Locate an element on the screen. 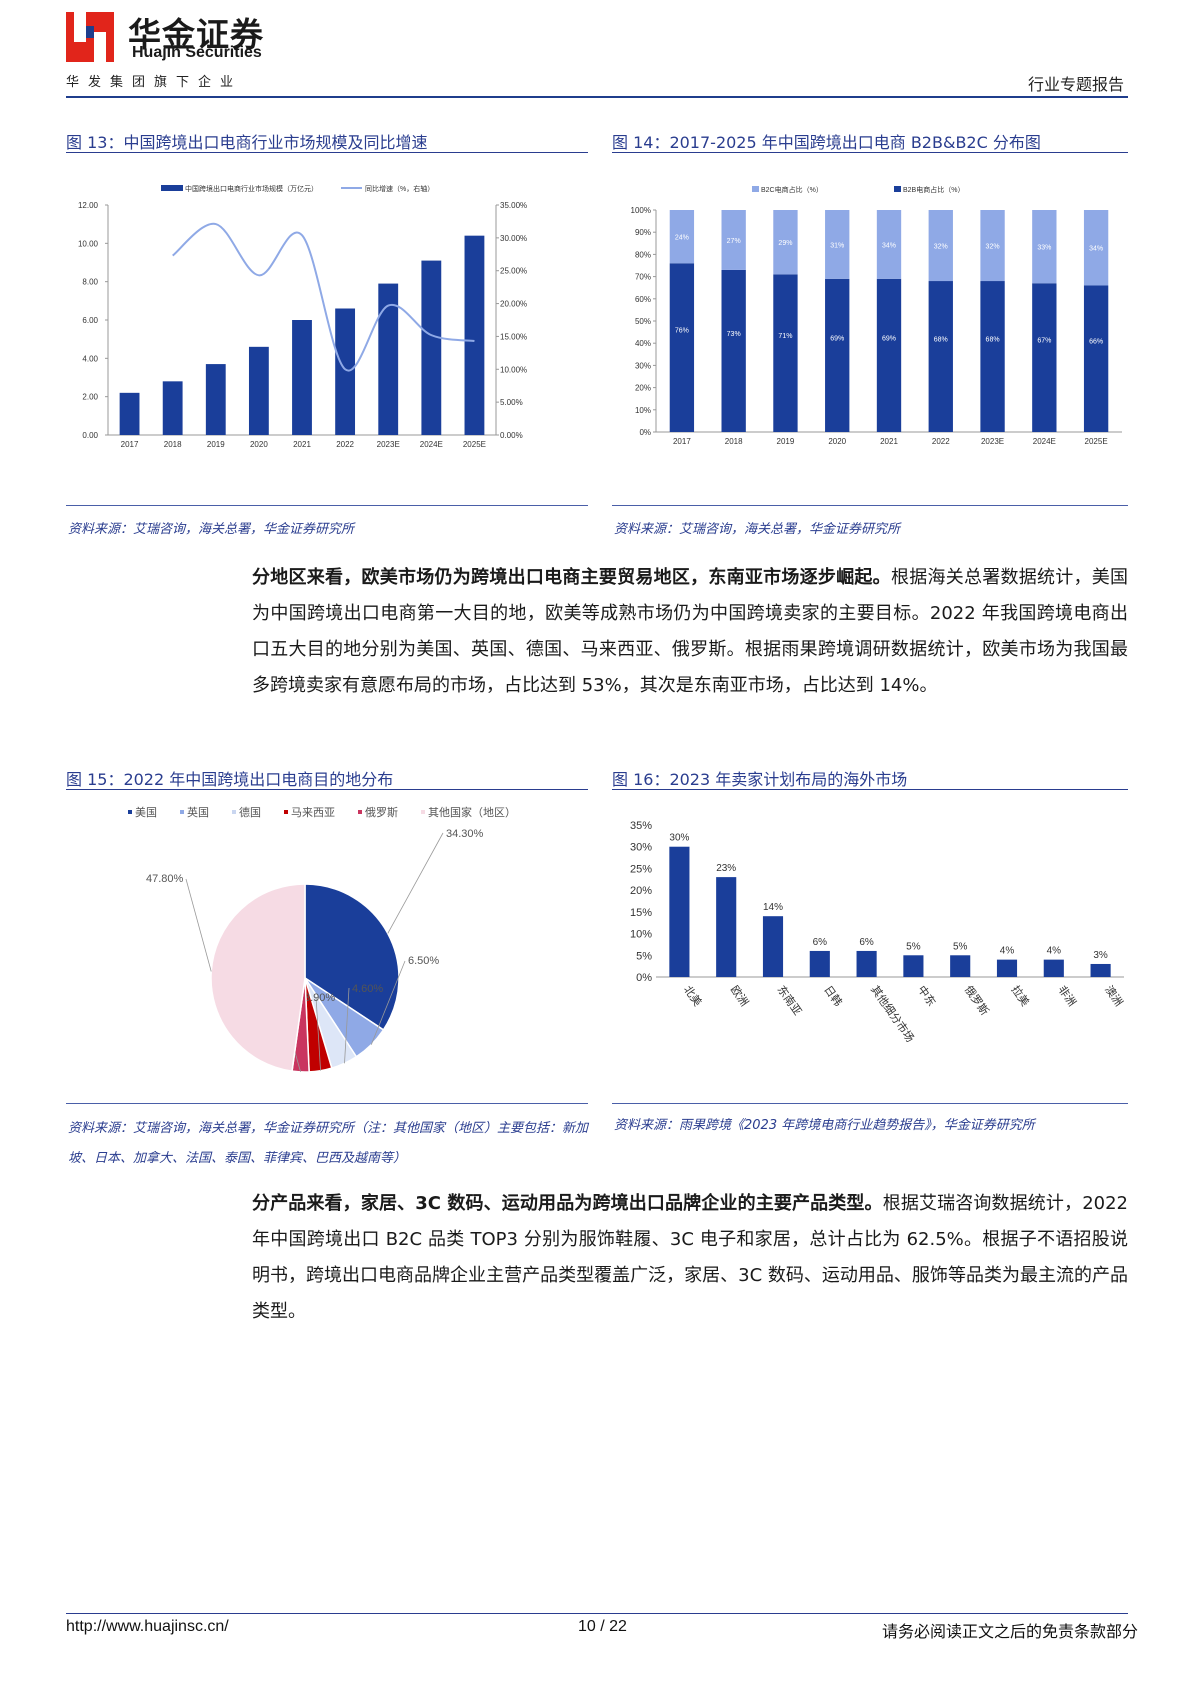  fig15-legend-label: 俄罗斯 is located at coordinates (381, 812).